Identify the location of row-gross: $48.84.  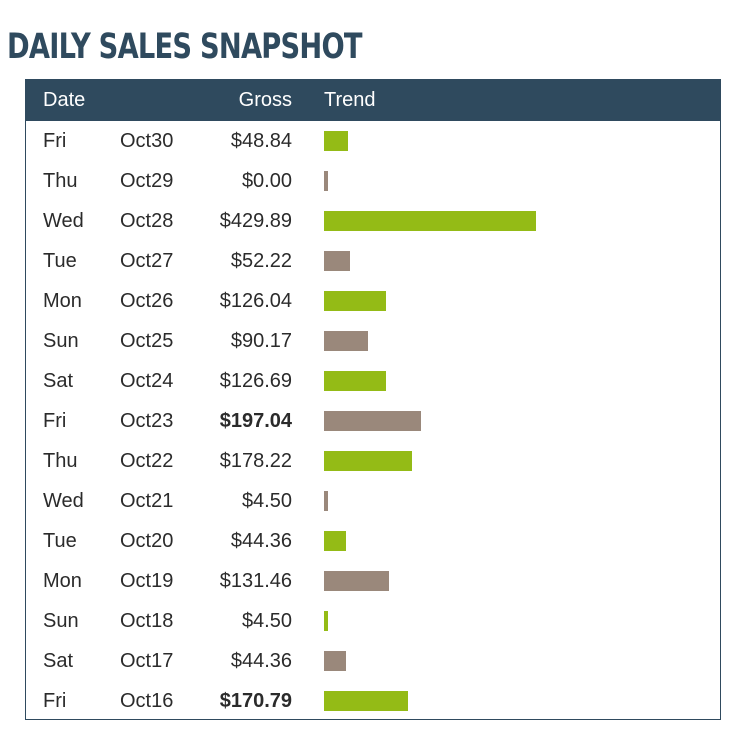
(261, 141).